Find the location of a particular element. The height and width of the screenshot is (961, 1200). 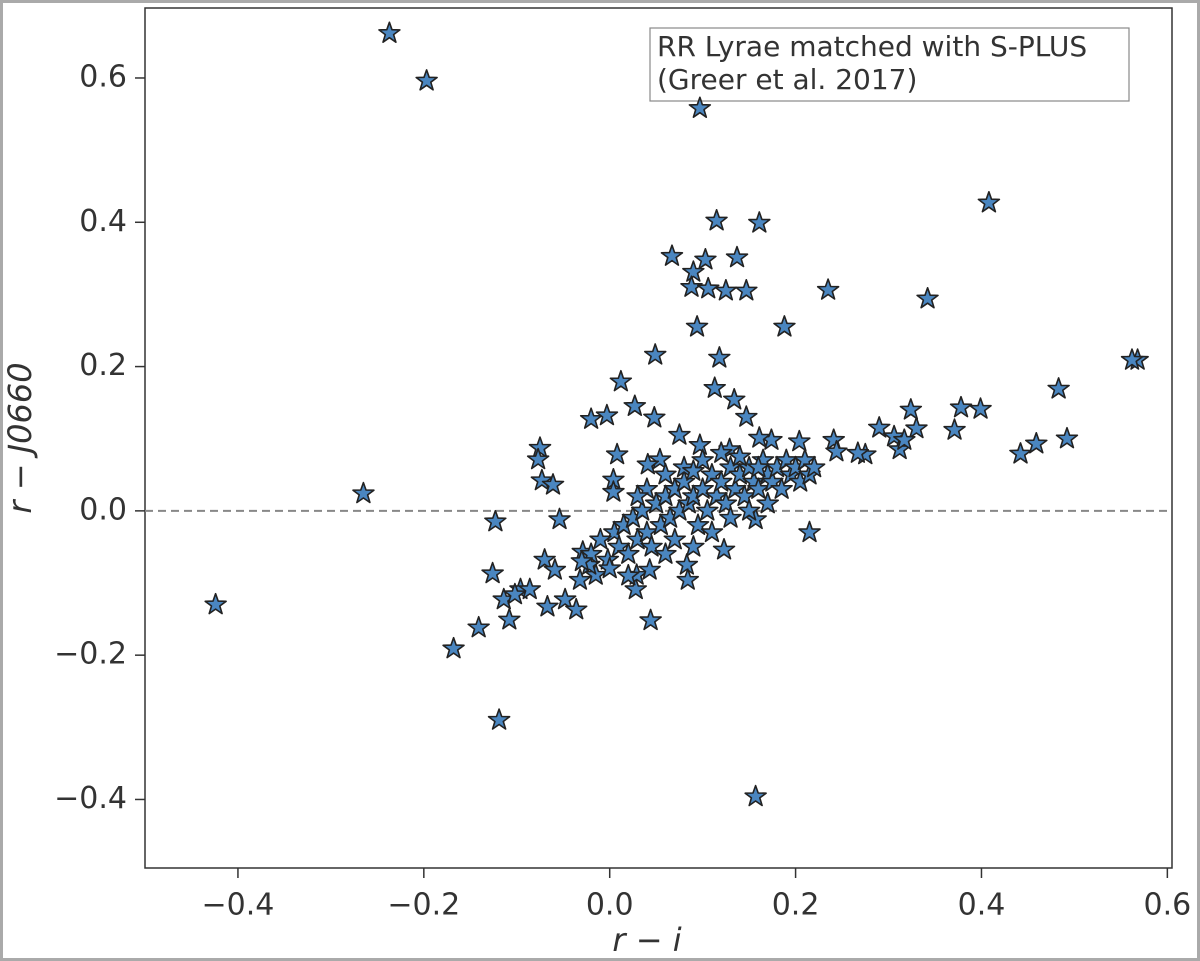

annotation: RR Lyrae matched with S-PLUS is located at coordinates (872, 46).